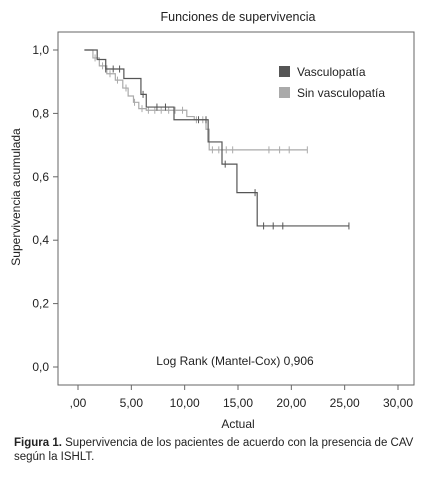 Image resolution: width=427 pixels, height=477 pixels. I want to click on x-axis-label: Actual, so click(237, 424).